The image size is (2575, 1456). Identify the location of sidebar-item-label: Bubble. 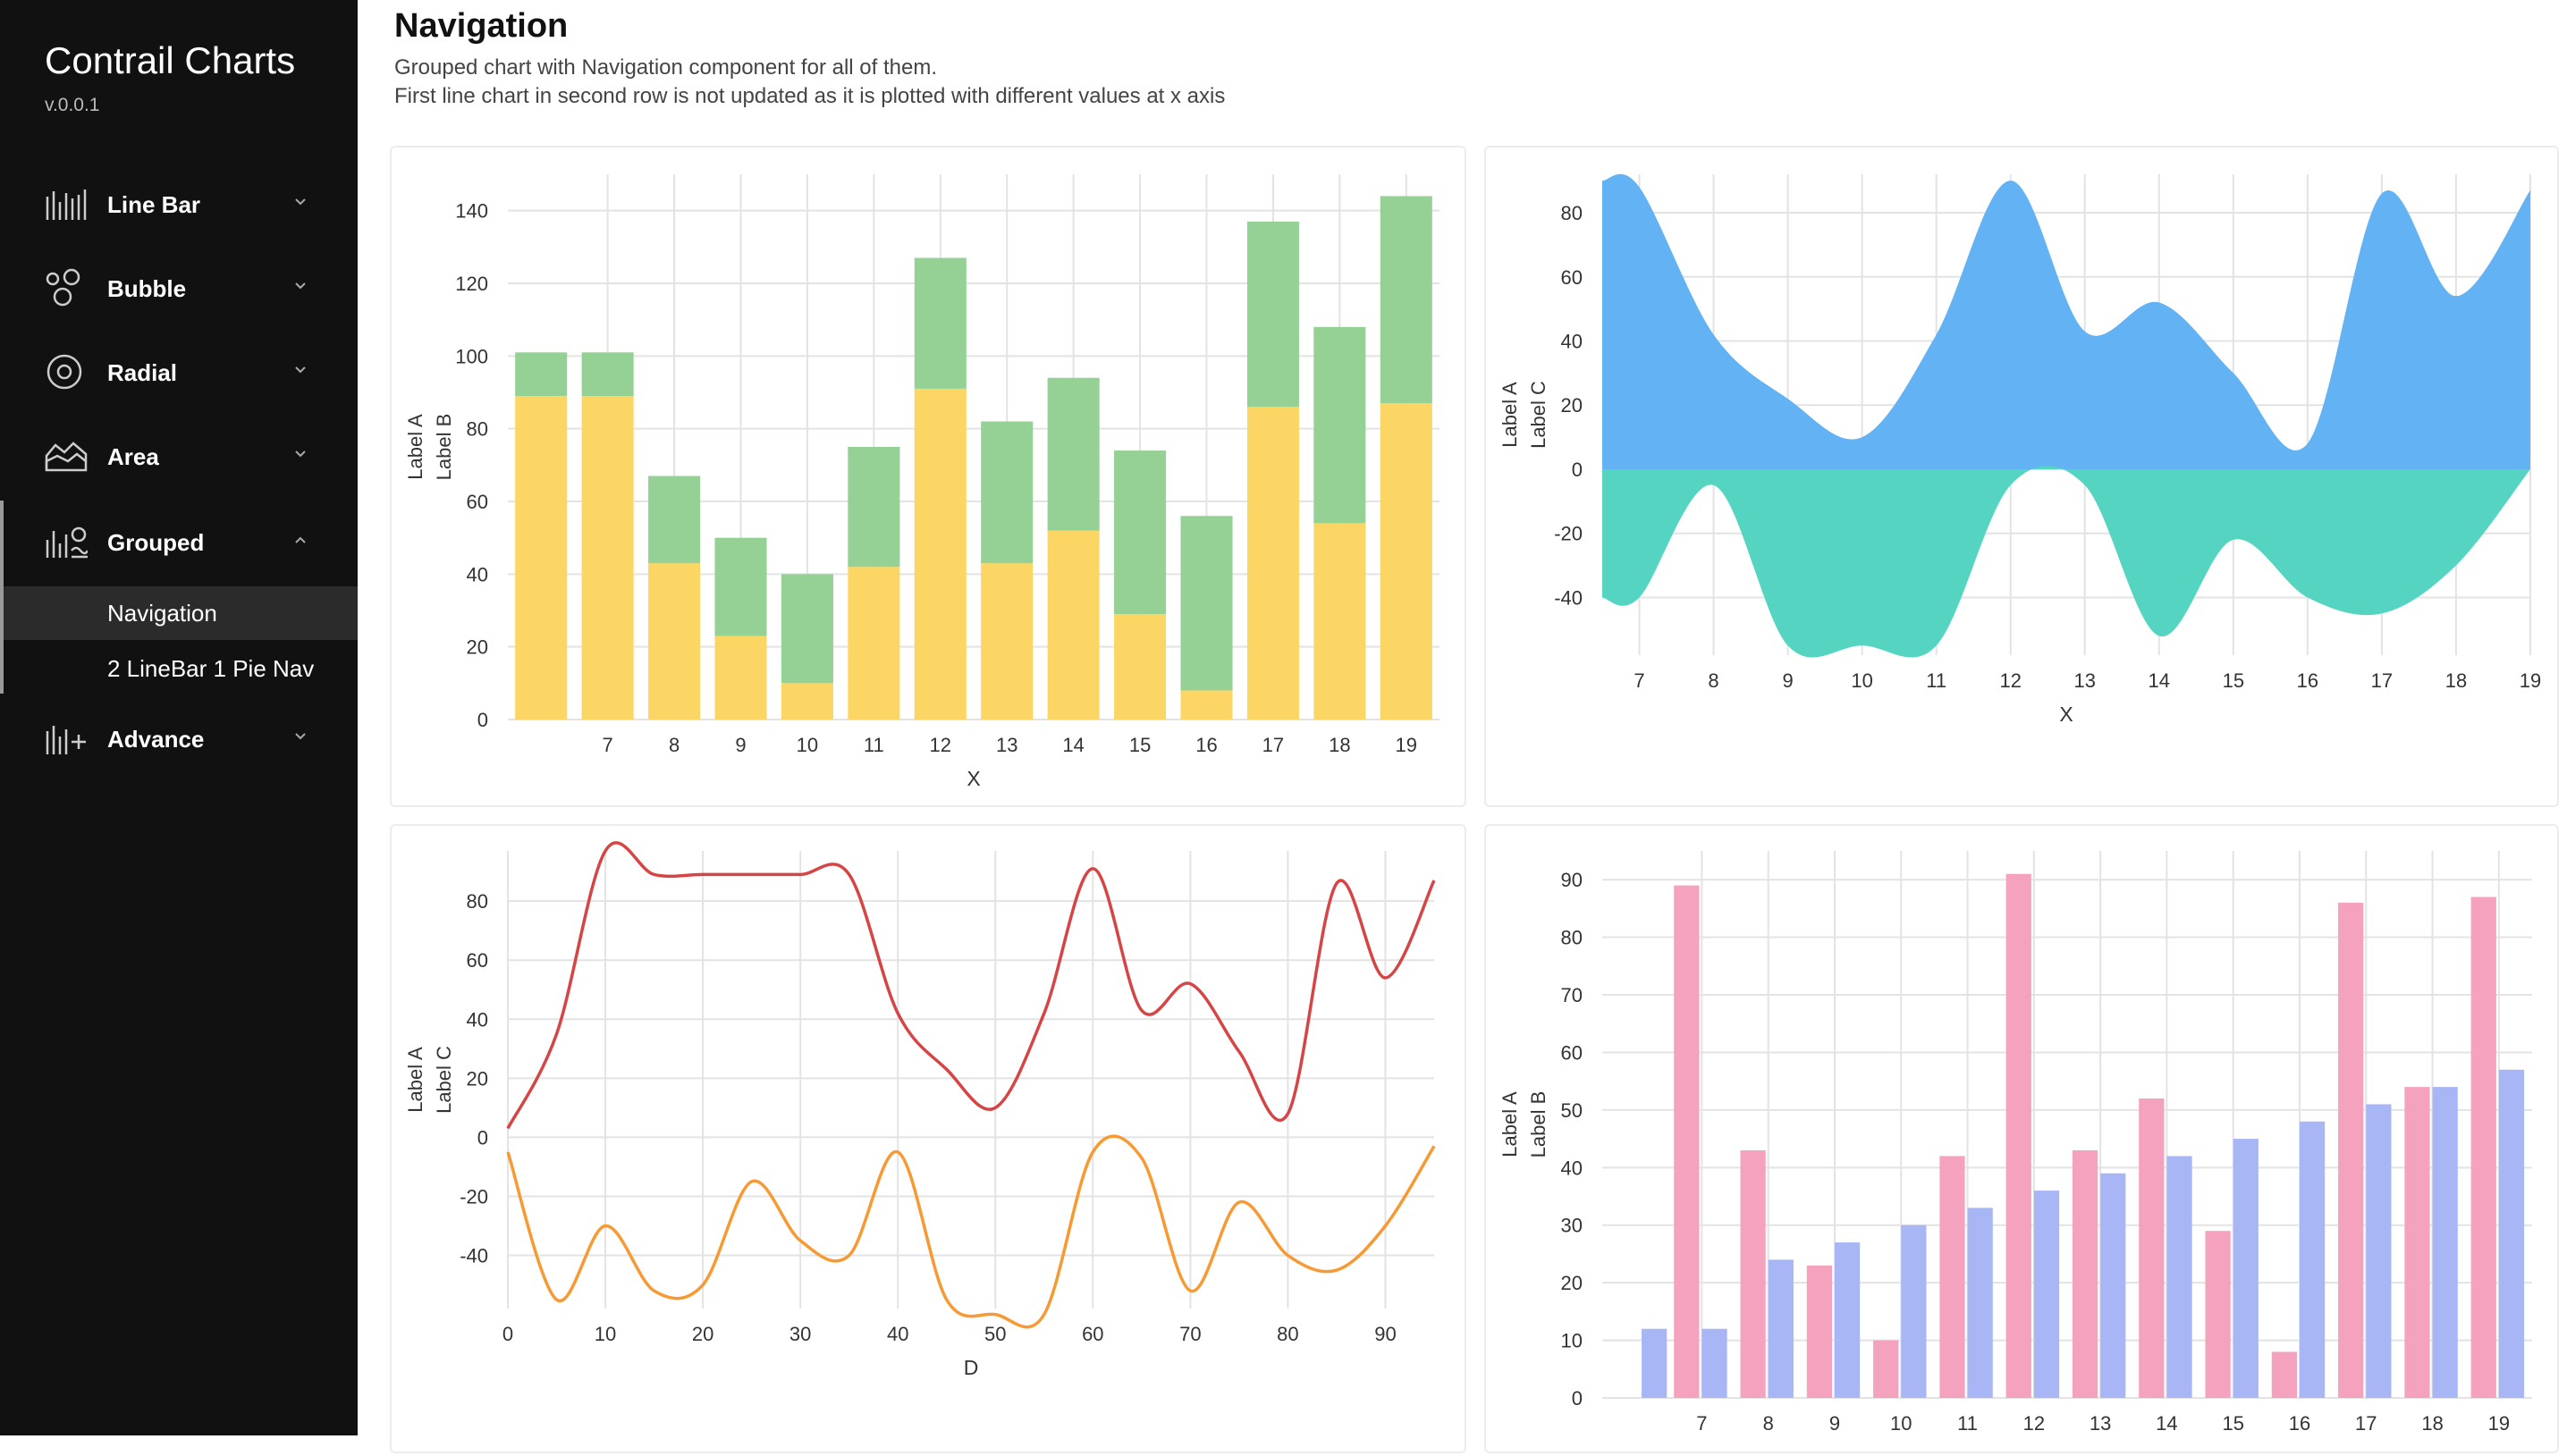
(147, 289).